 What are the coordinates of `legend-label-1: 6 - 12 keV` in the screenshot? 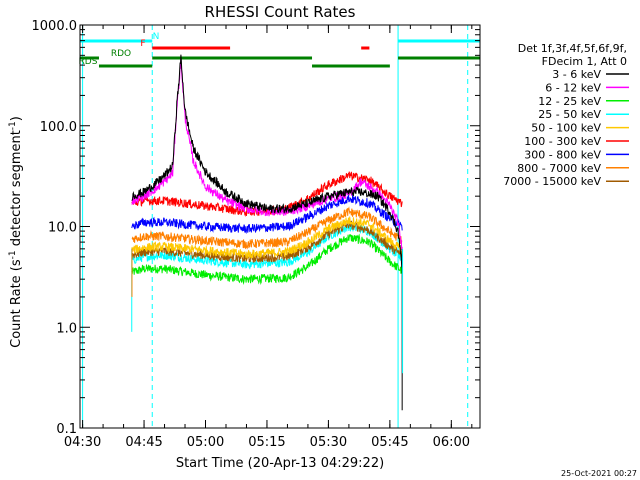 It's located at (573, 87).